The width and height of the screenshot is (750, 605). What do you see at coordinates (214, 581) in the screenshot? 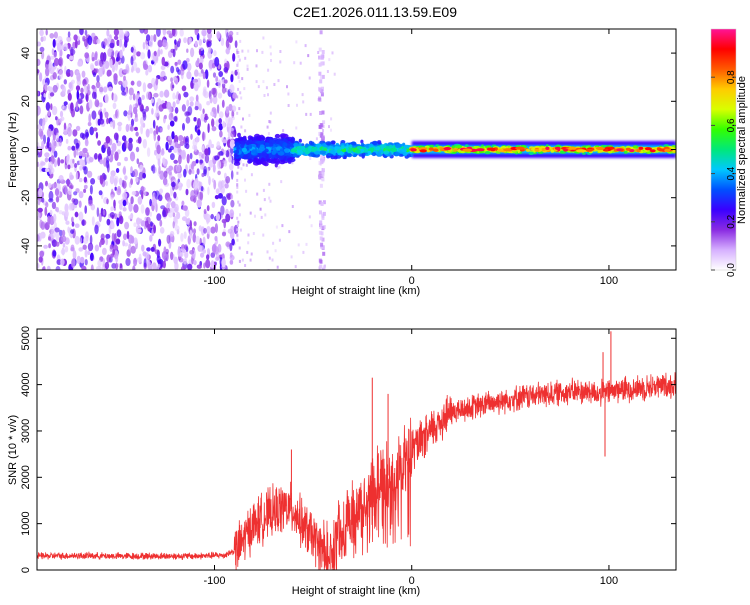
I see `x-tick-label: -100` at bounding box center [214, 581].